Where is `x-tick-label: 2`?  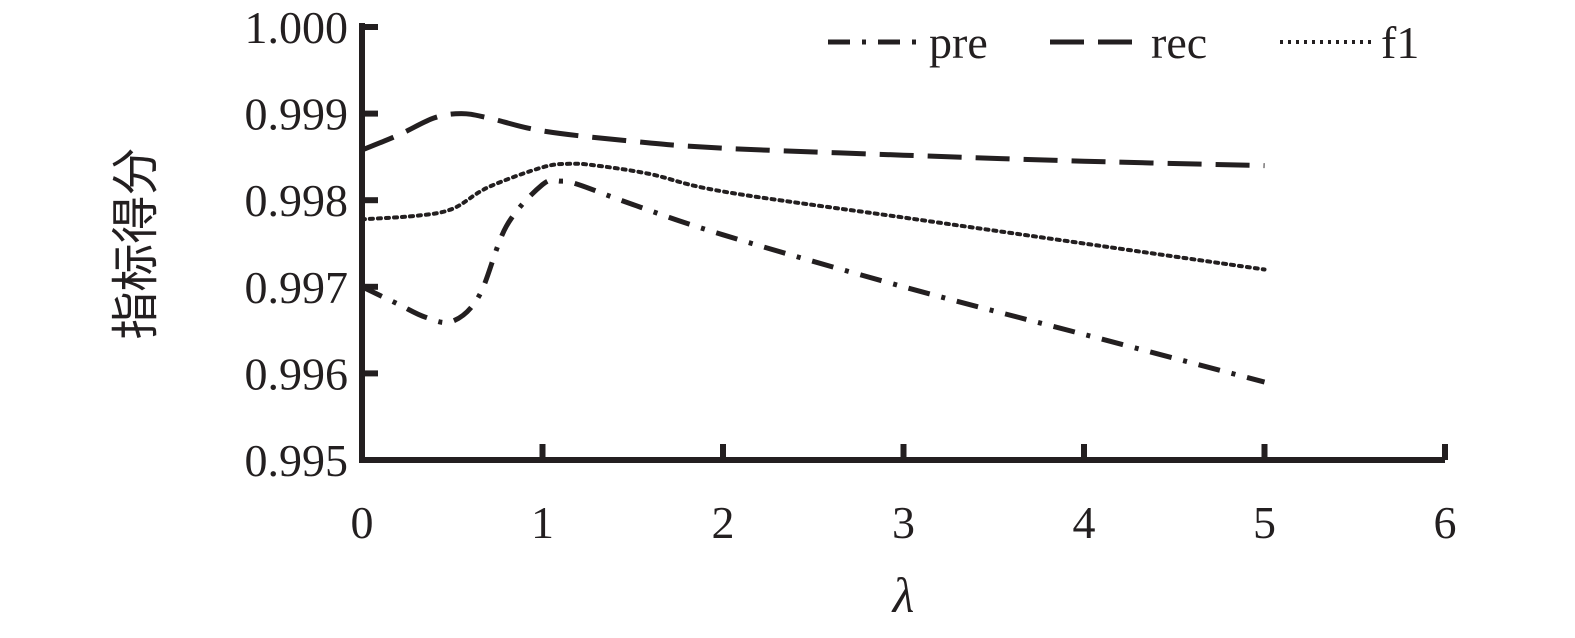
x-tick-label: 2 is located at coordinates (723, 522).